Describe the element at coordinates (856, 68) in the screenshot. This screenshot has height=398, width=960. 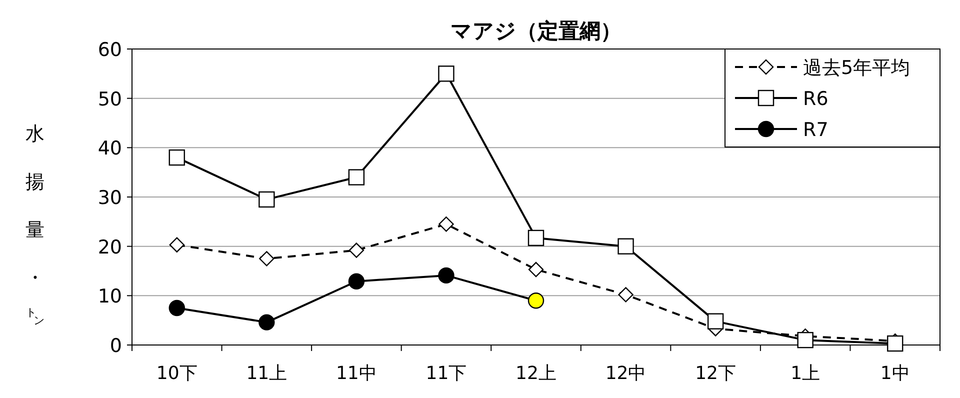
I see `legend-label: 過去5年平均` at that location.